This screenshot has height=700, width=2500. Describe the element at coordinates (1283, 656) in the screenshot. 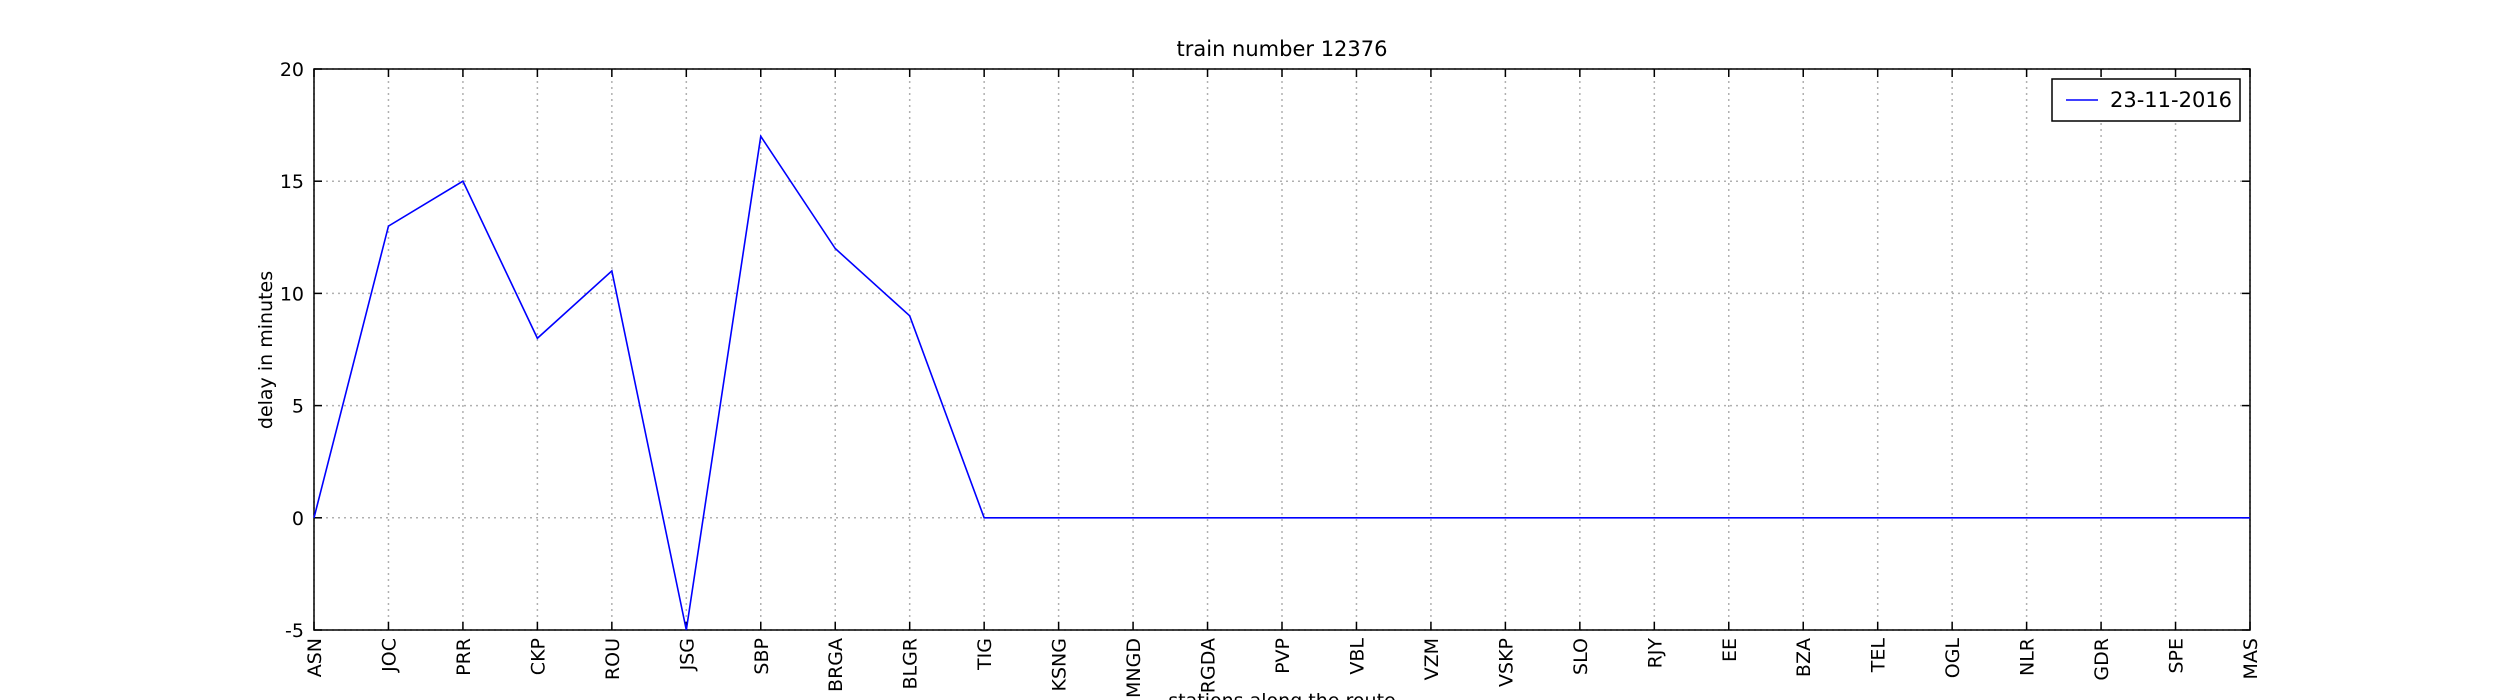

I see `x-tick-label: PVP` at that location.